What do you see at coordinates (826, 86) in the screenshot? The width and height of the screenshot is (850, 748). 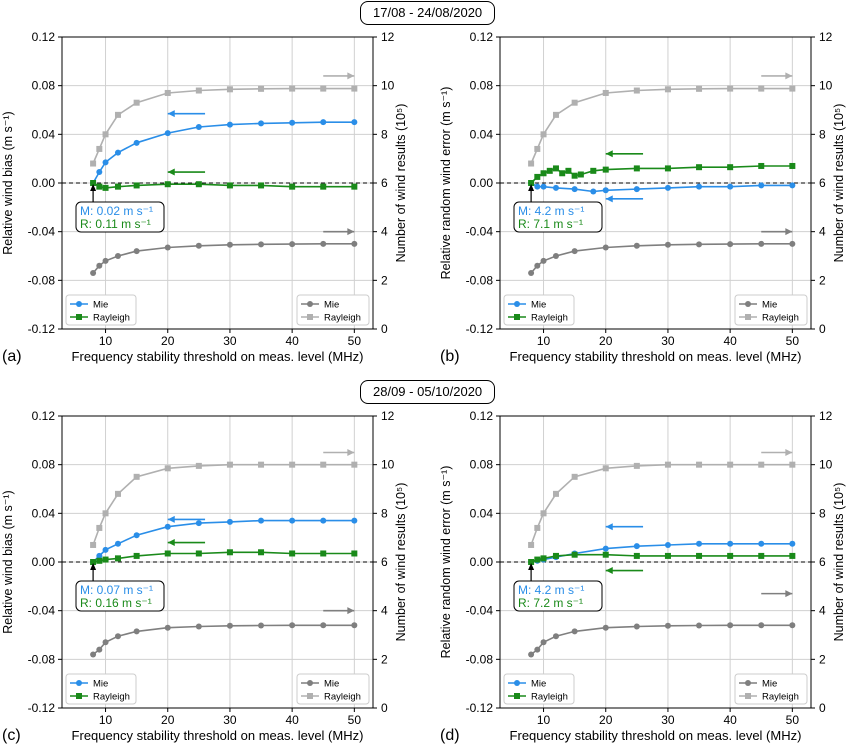 I see `y2-tick-label: 10` at bounding box center [826, 86].